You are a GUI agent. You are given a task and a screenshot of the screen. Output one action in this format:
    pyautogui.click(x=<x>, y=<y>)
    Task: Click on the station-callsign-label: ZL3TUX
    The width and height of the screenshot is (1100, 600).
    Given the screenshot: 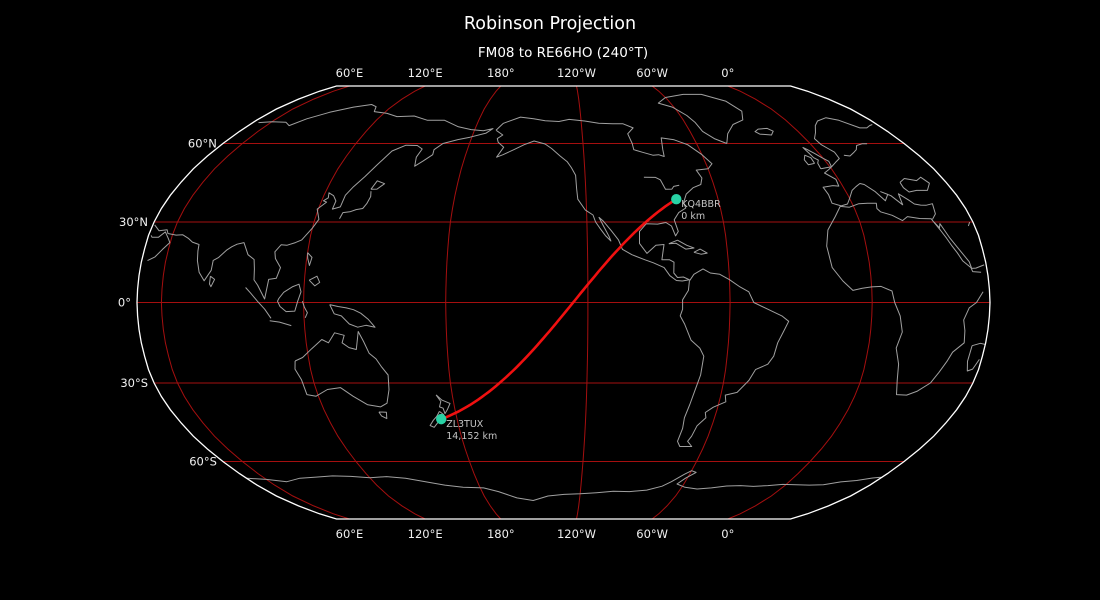 What is the action you would take?
    pyautogui.click(x=465, y=424)
    